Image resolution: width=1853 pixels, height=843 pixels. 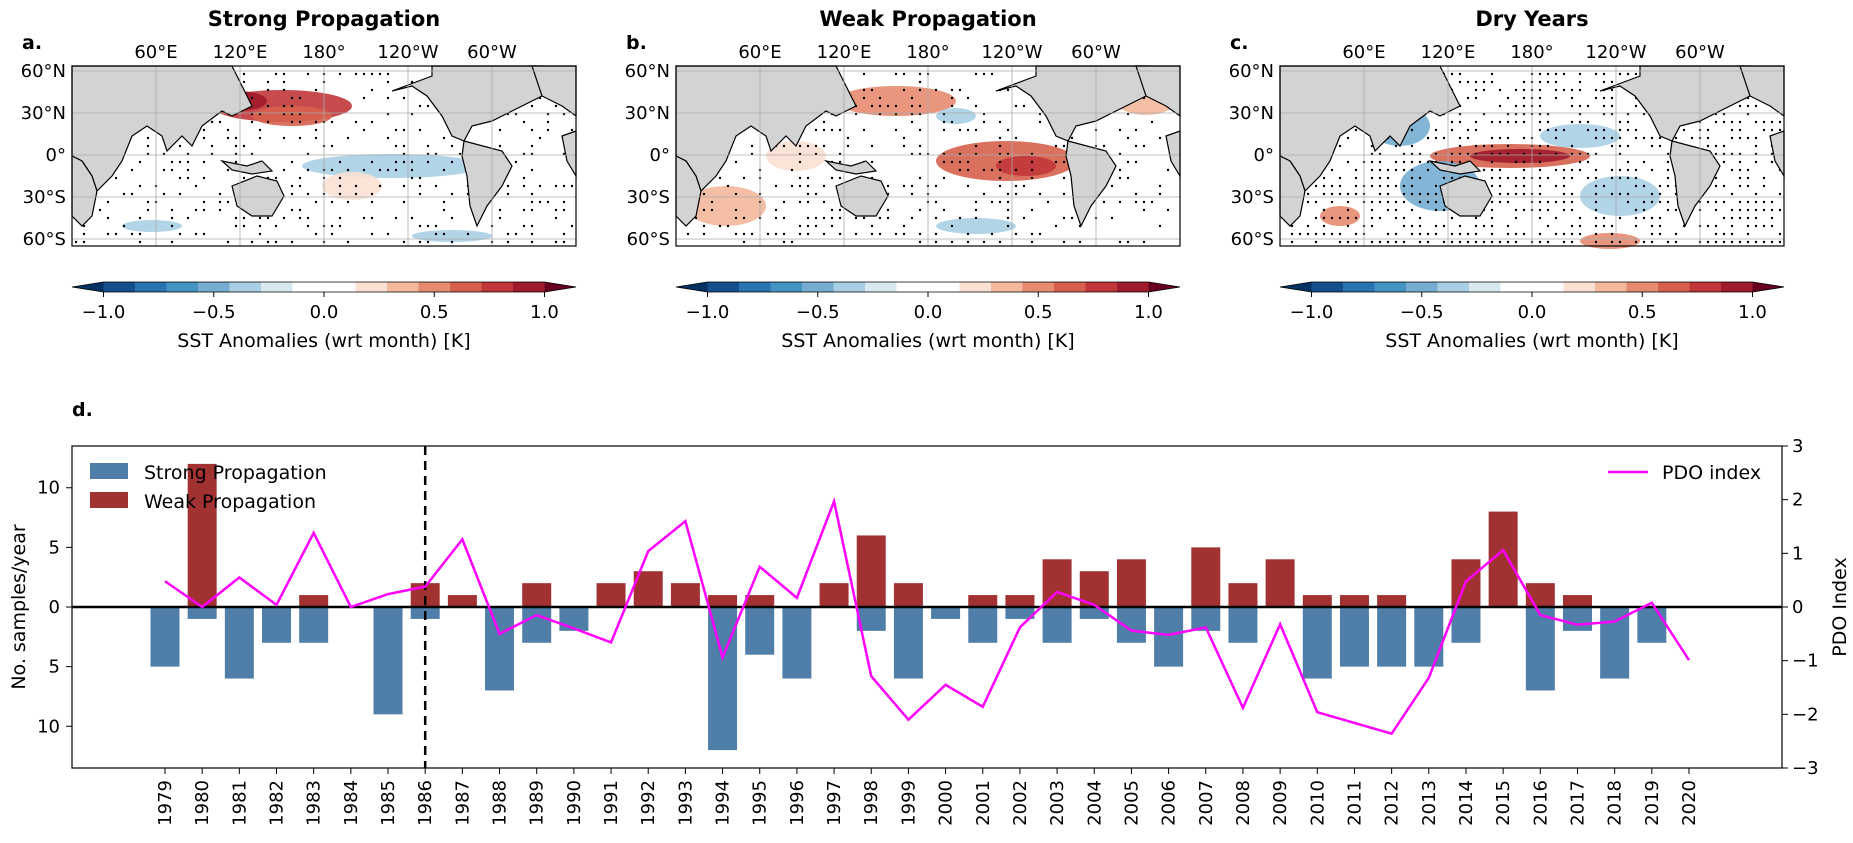 I want to click on y-left-tick: 10, so click(x=48, y=726).